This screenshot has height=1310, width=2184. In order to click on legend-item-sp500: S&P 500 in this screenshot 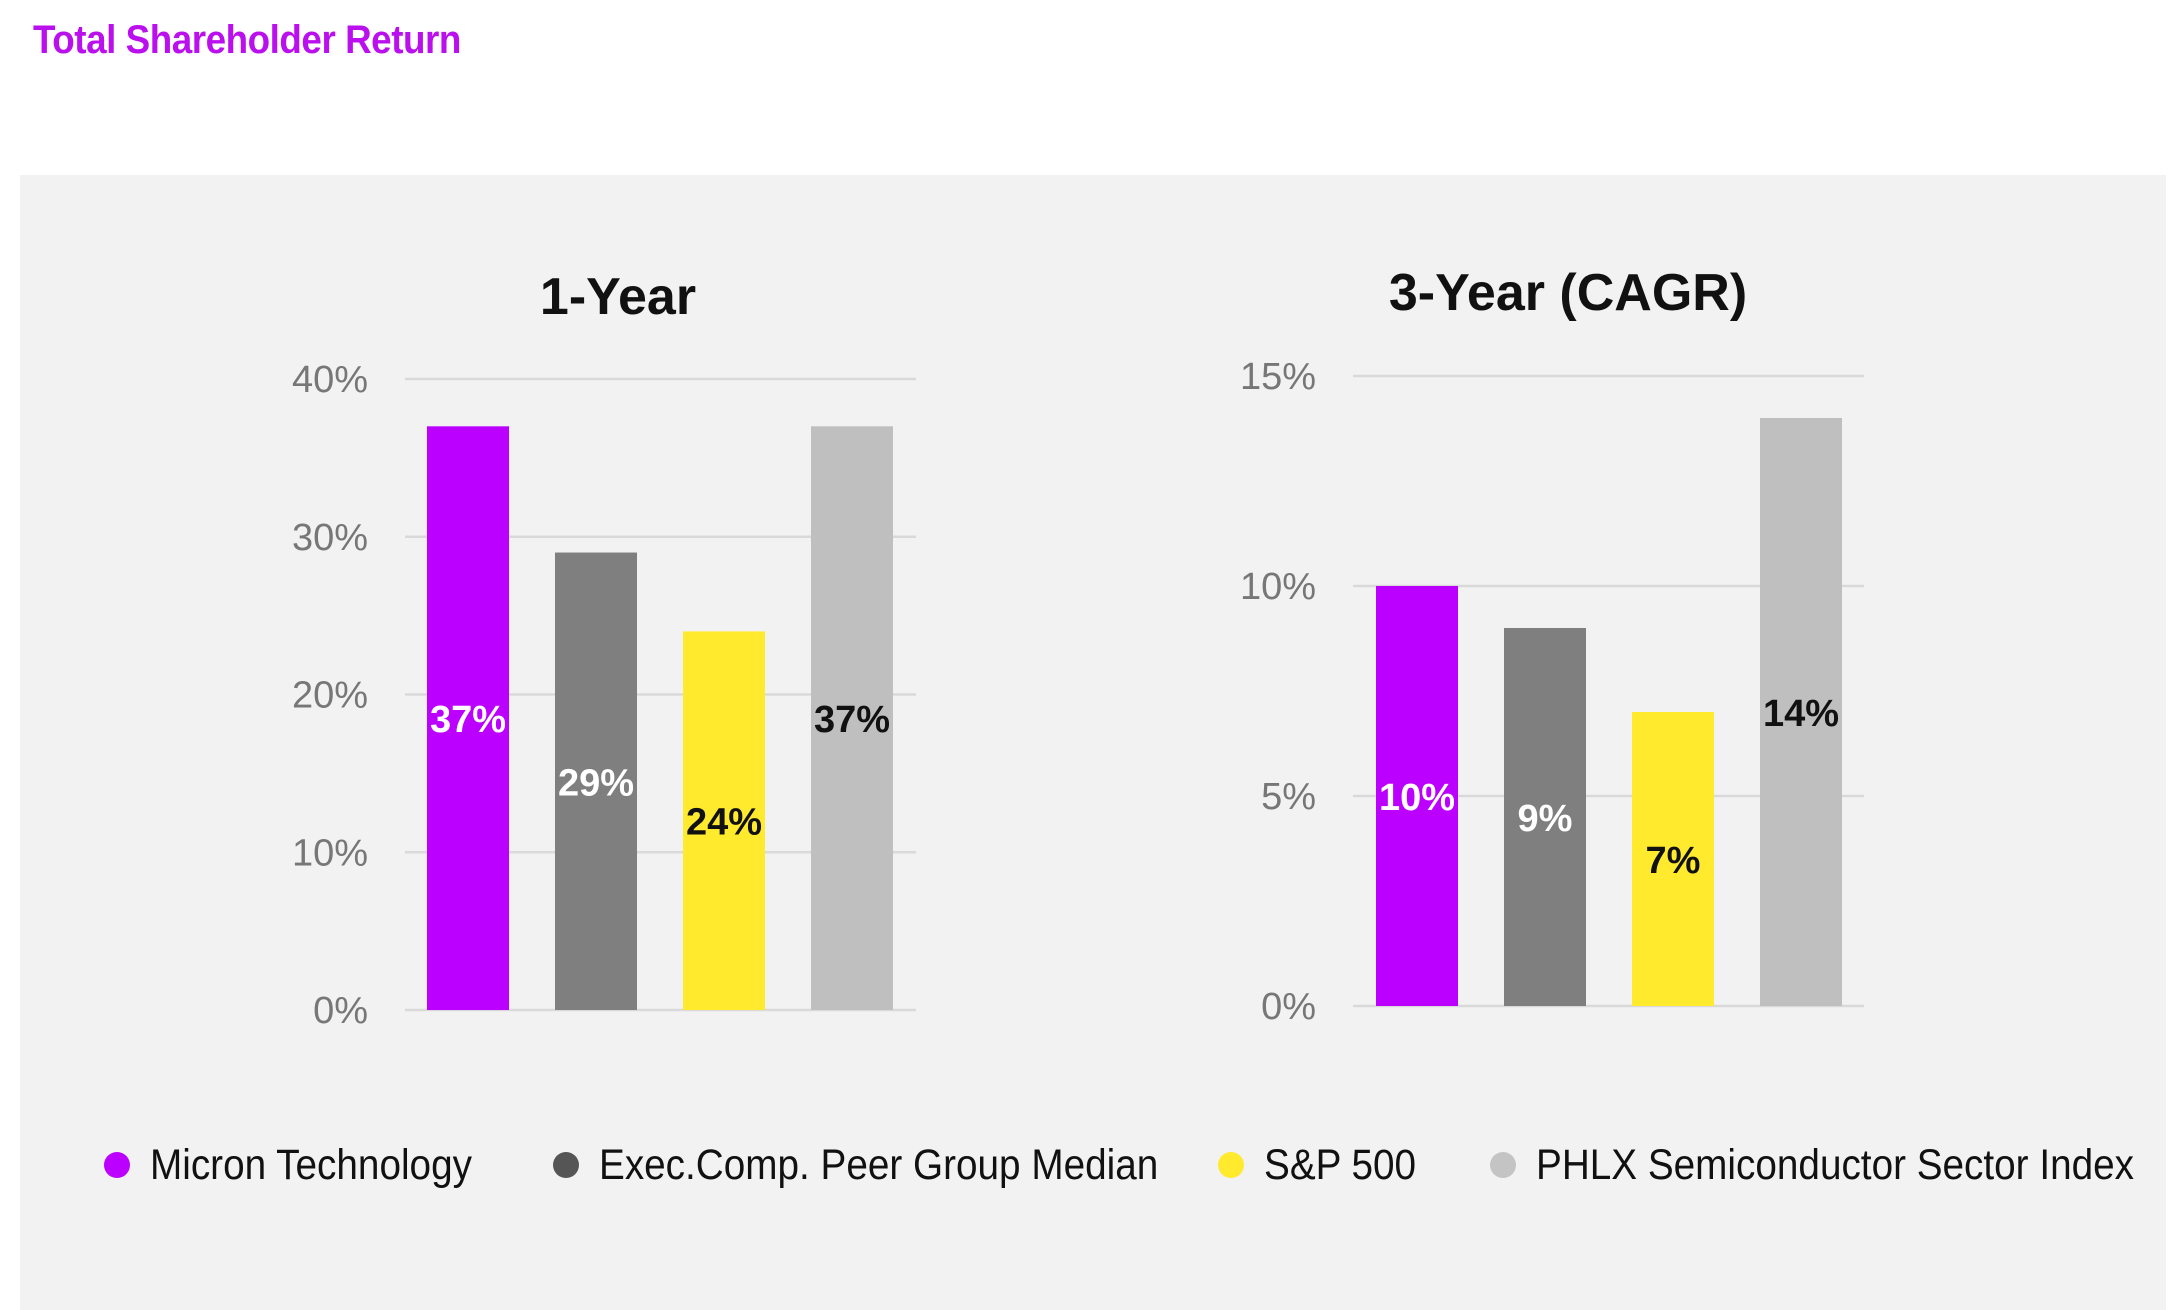, I will do `click(1325, 1165)`.